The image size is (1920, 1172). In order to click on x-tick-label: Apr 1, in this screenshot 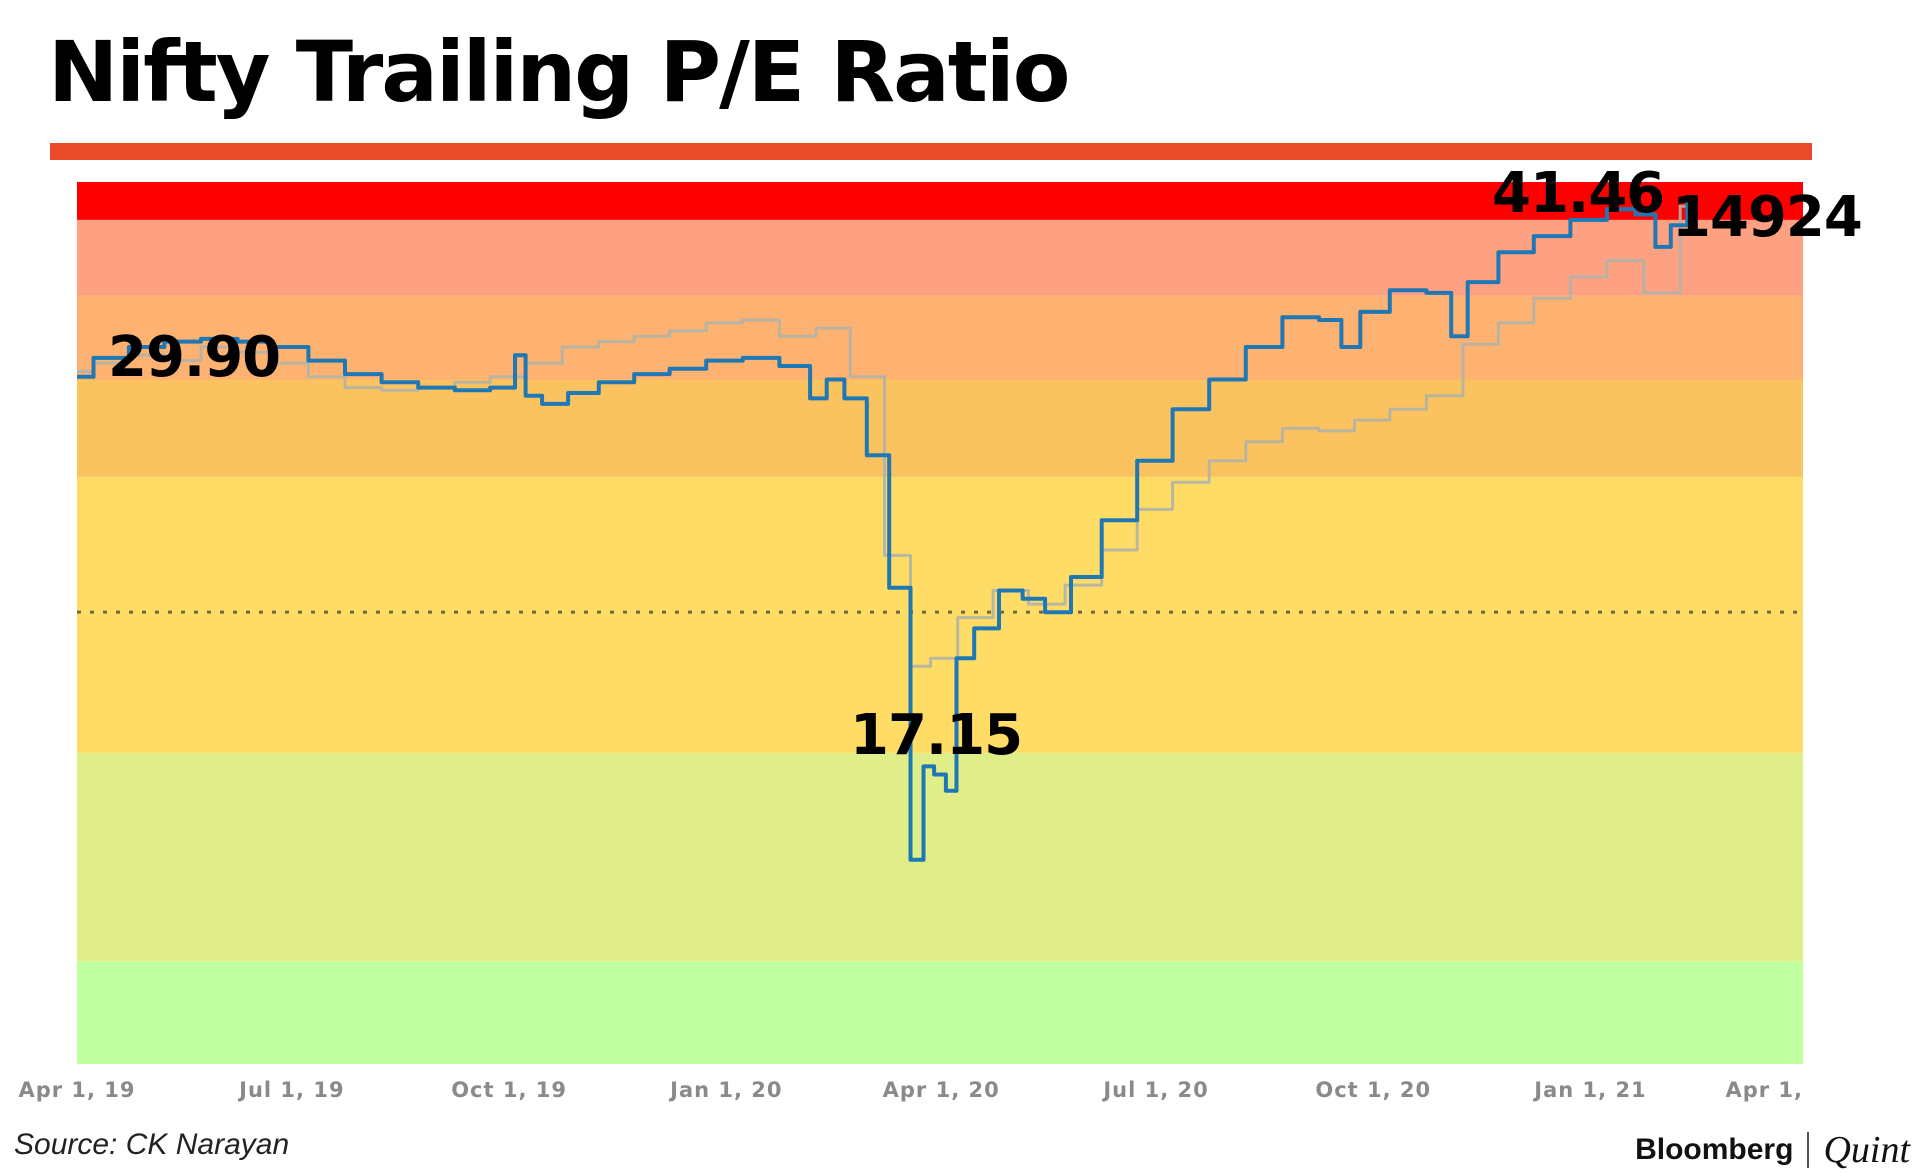, I will do `click(1764, 1090)`.